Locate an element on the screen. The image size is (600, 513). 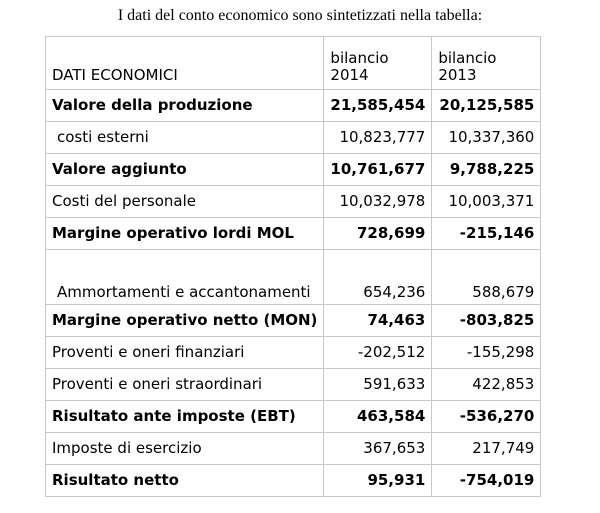
table-row-imposte: Imposte di esercizio 367,653 217,749 is located at coordinates (293, 448).